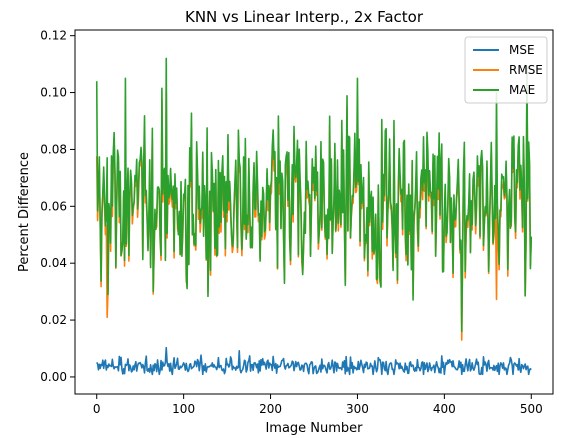 The height and width of the screenshot is (438, 568). I want to click on y-axis-label: Percent Difference, so click(24, 212).